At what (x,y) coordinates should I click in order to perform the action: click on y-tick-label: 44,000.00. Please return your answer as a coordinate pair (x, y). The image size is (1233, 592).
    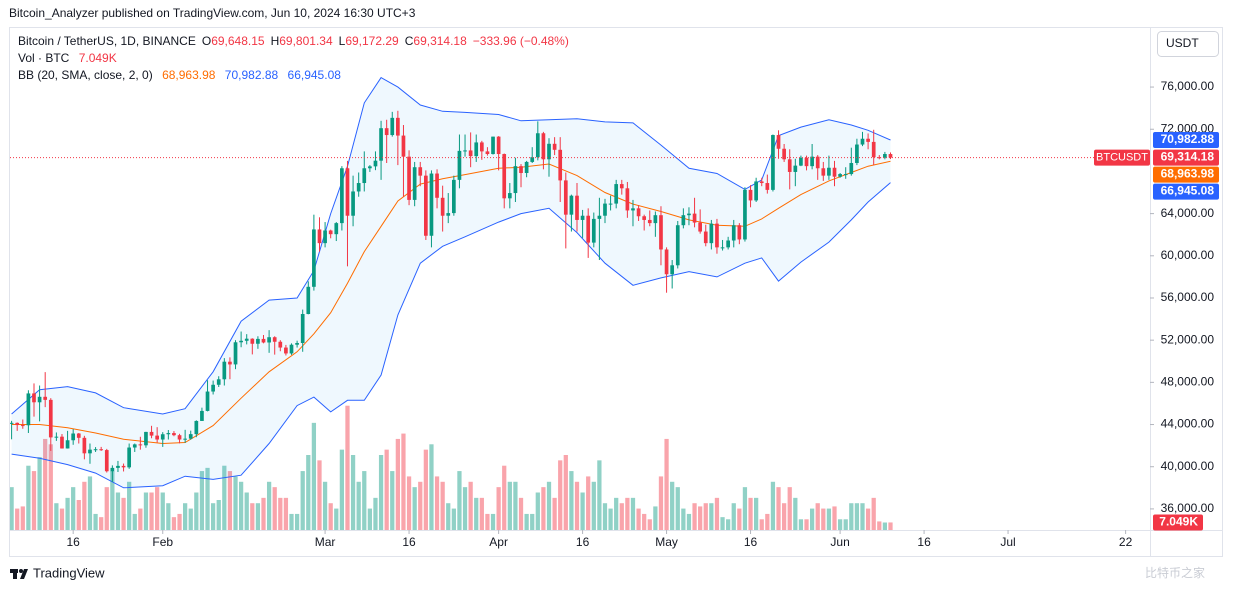
    Looking at the image, I should click on (1188, 424).